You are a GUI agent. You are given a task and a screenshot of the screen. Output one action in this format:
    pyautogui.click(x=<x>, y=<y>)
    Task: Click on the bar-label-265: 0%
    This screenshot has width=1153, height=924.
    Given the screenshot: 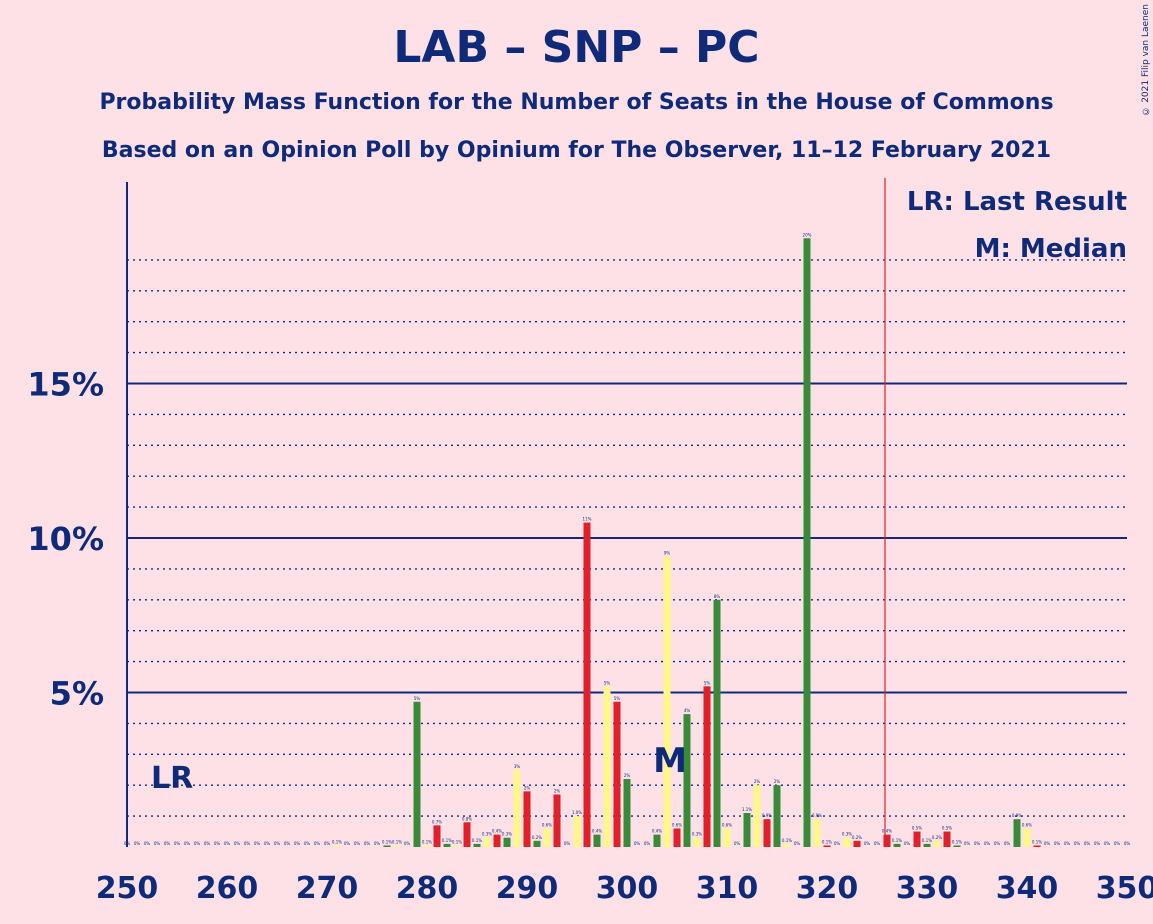 What is the action you would take?
    pyautogui.click(x=277, y=843)
    